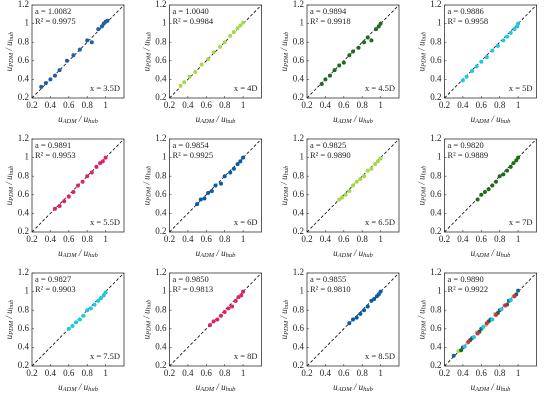 The image size is (550, 403). What do you see at coordinates (193, 155) in the screenshot?
I see `r2-label: R² = 0.9925` at bounding box center [193, 155].